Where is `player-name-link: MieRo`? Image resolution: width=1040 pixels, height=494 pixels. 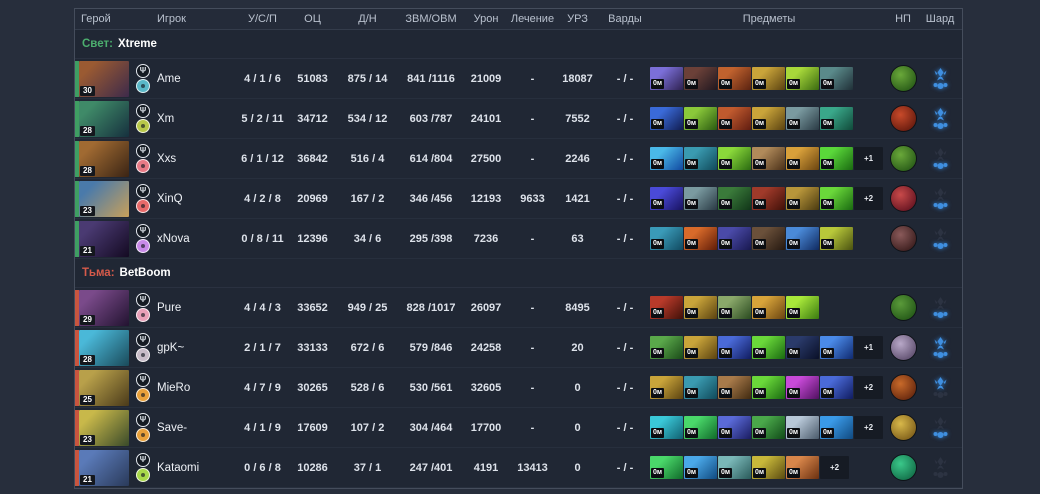
player-name-link: MieRo is located at coordinates (174, 387).